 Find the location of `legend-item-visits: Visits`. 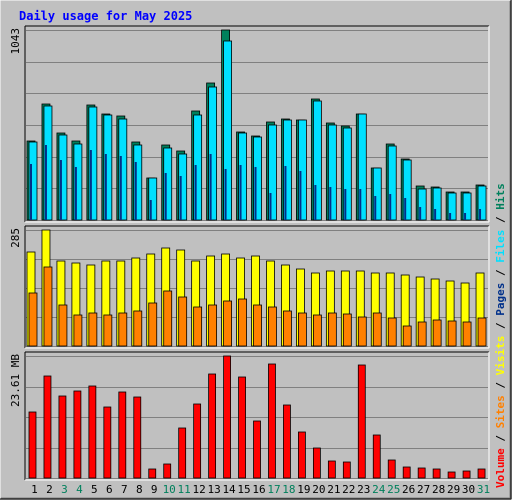

legend-item-visits: Visits is located at coordinates (500, 356).